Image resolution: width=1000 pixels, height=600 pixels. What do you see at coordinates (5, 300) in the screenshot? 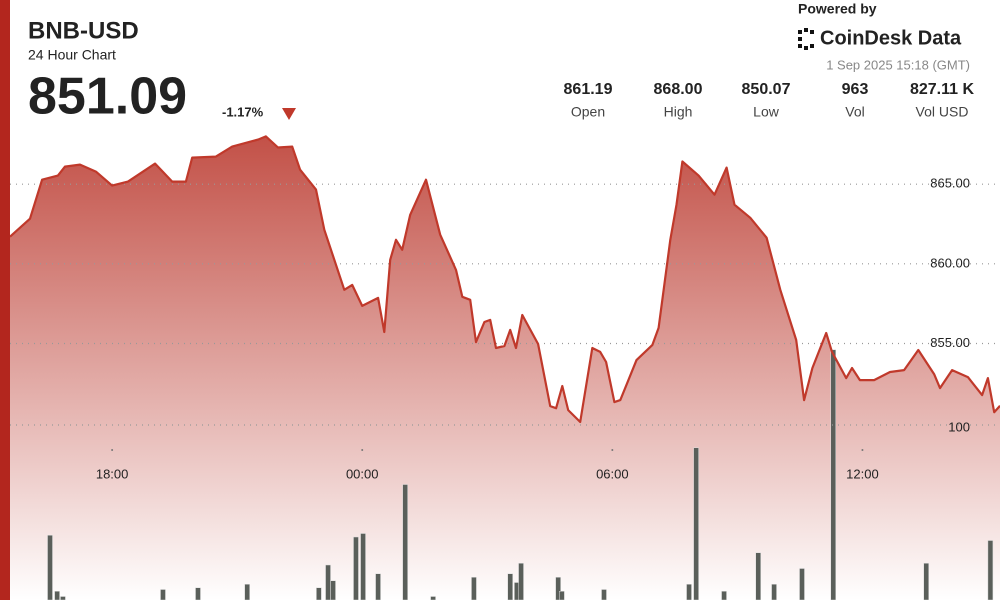
I see `left-border` at bounding box center [5, 300].